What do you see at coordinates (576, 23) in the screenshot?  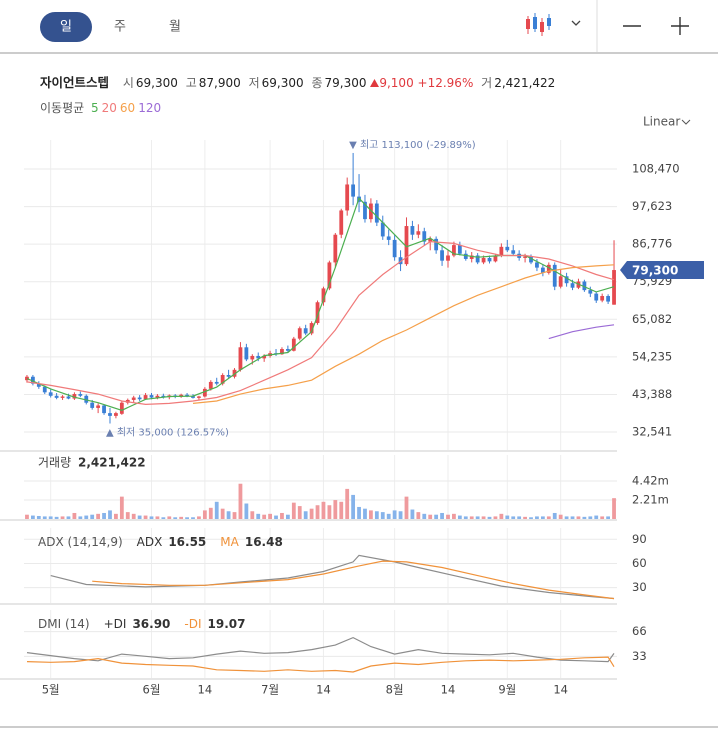 I see `dropdown-chevron` at bounding box center [576, 23].